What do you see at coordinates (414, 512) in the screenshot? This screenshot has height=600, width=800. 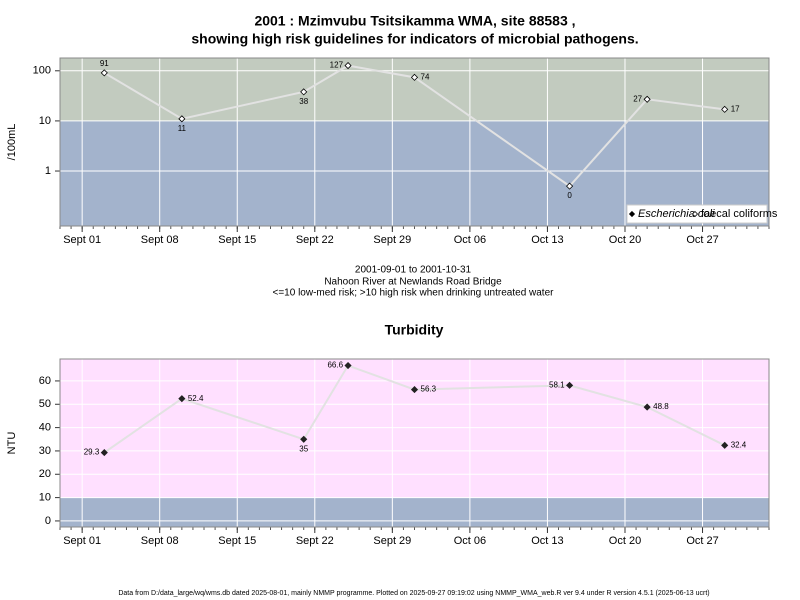 I see `band-below` at bounding box center [414, 512].